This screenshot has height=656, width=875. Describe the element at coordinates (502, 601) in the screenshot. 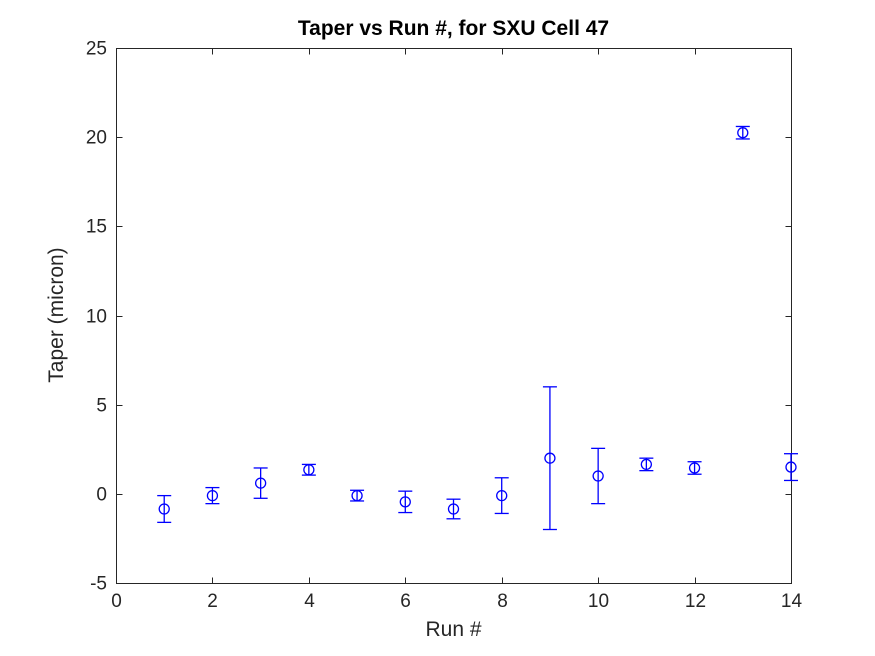

I see `x-tick-label: 8` at that location.